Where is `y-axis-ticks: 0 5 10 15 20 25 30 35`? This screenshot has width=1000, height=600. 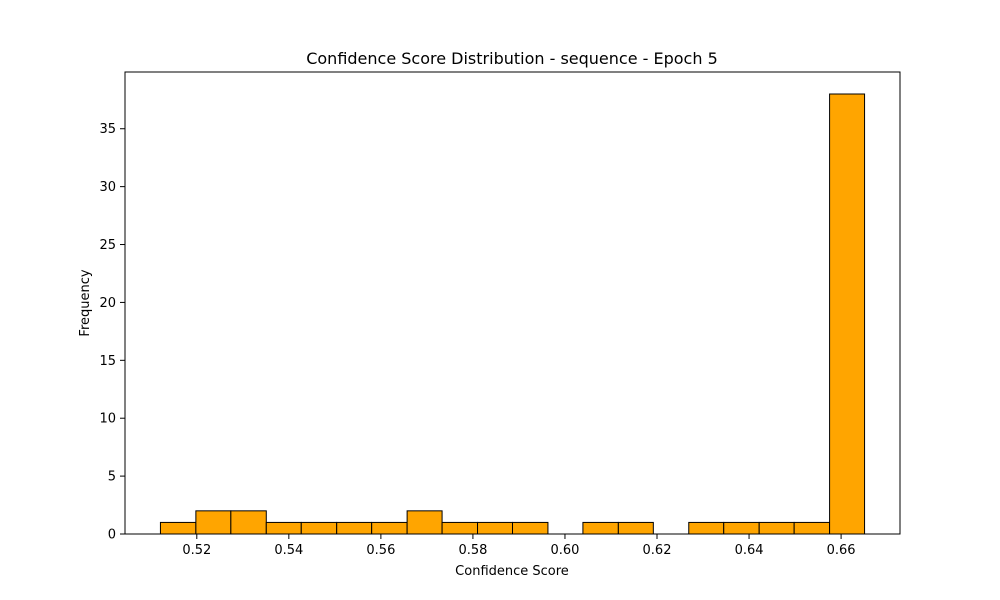
y-axis-ticks: 0 5 10 15 20 25 30 35 is located at coordinates (112, 332).